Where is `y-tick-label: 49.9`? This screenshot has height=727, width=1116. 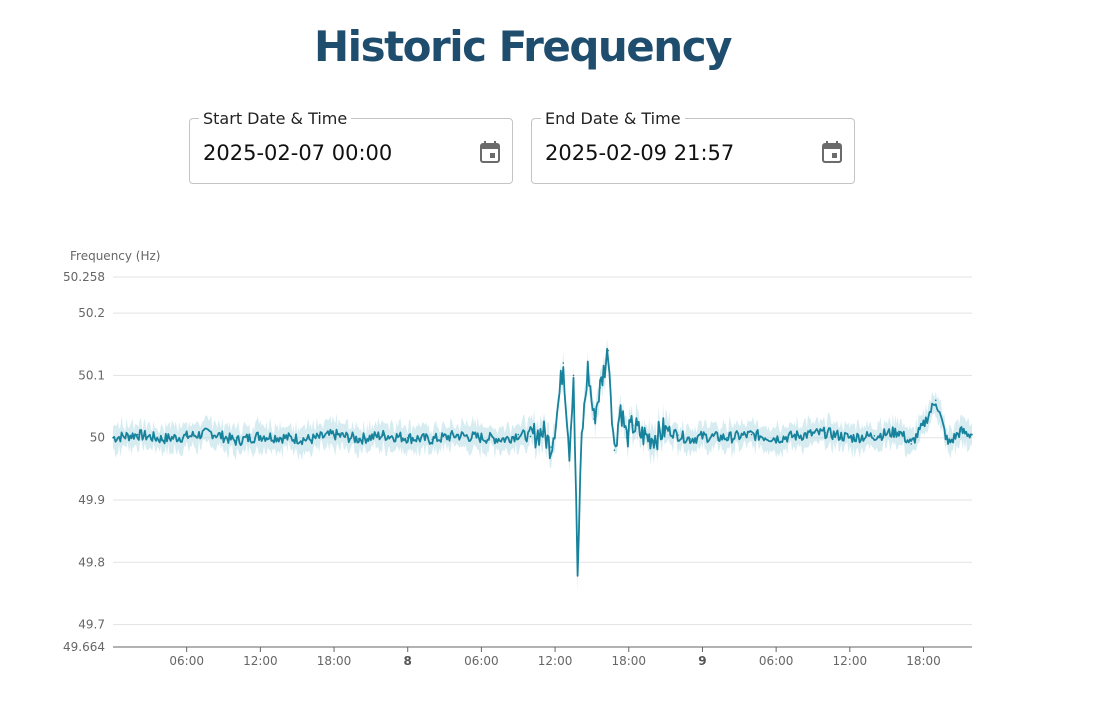 y-tick-label: 49.9 is located at coordinates (91, 500).